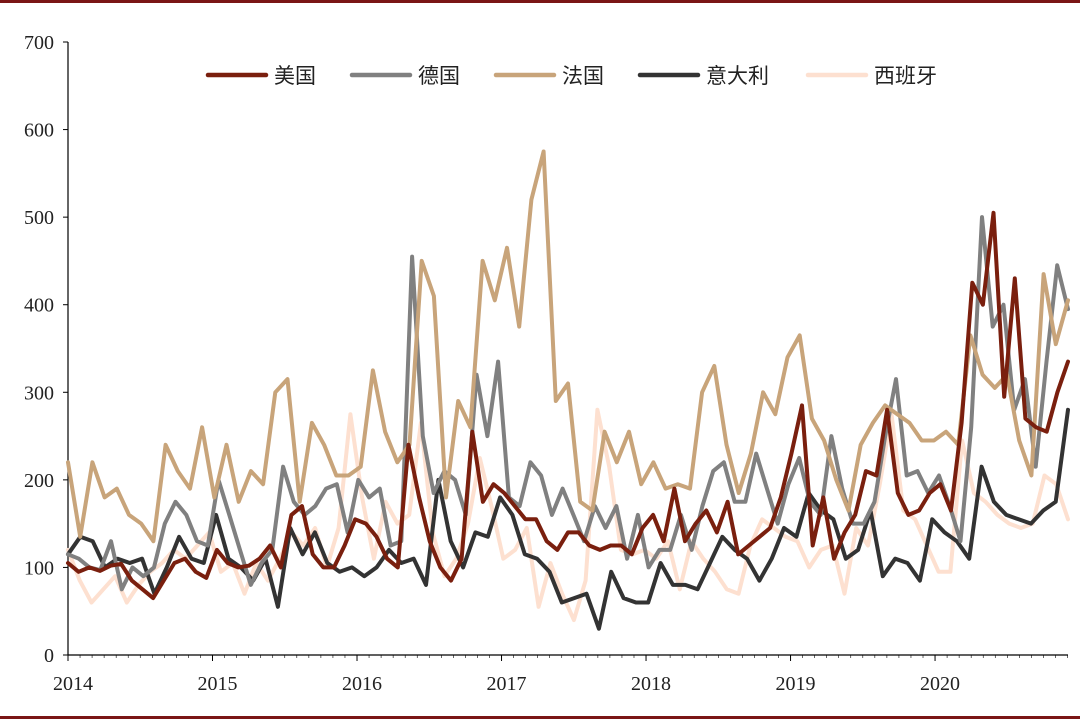 The width and height of the screenshot is (1080, 720). What do you see at coordinates (39, 393) in the screenshot?
I see `y-tick-label: 300` at bounding box center [39, 393].